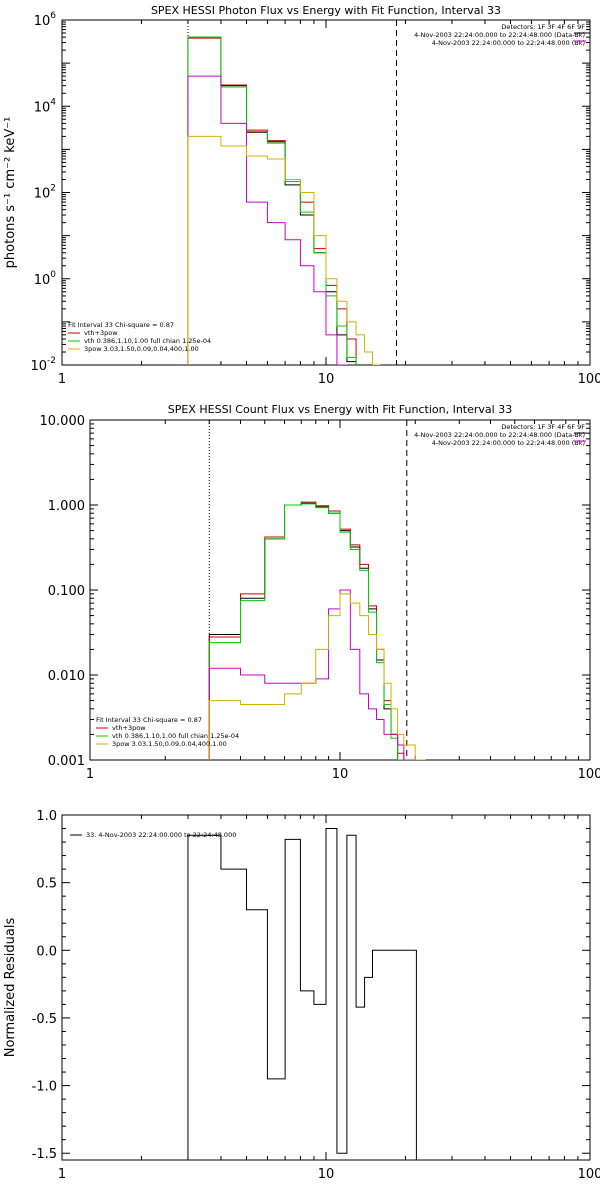 The image size is (600, 1200). What do you see at coordinates (44, 1154) in the screenshot?
I see `y-tick-label: -1.5` at bounding box center [44, 1154].